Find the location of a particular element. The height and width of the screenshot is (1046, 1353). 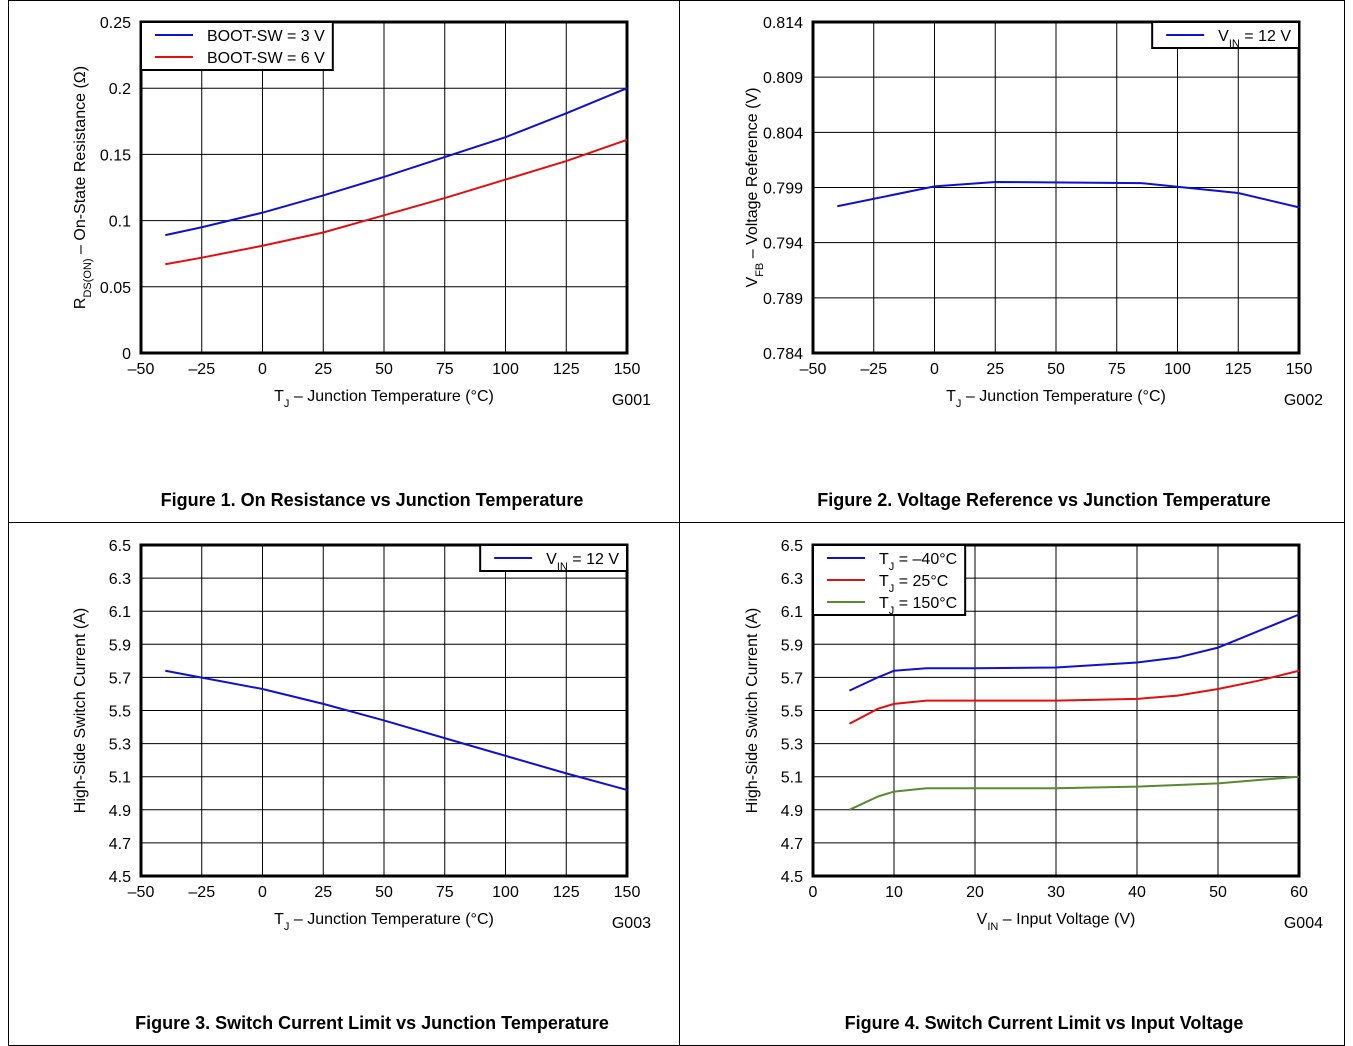

legend-label: TJ = –40°C is located at coordinates (918, 562).